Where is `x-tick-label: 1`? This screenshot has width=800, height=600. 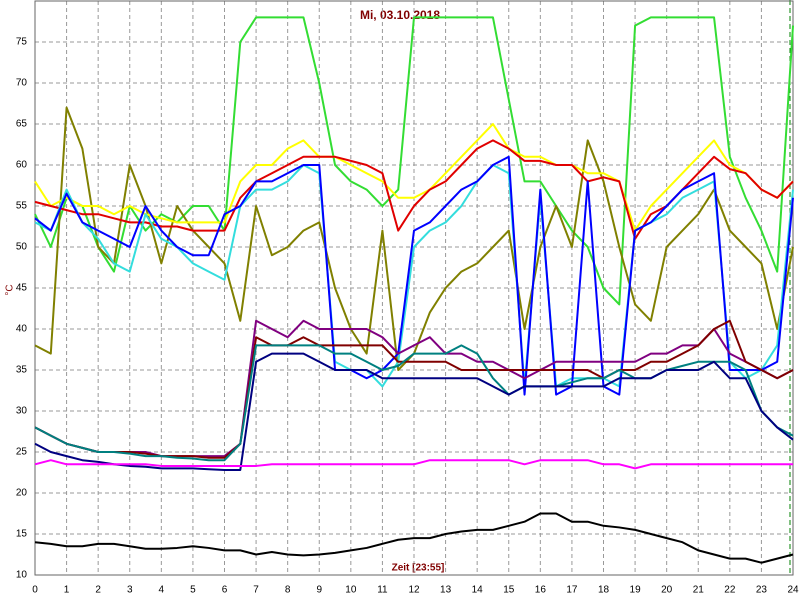
x-tick-label: 1 is located at coordinates (67, 590).